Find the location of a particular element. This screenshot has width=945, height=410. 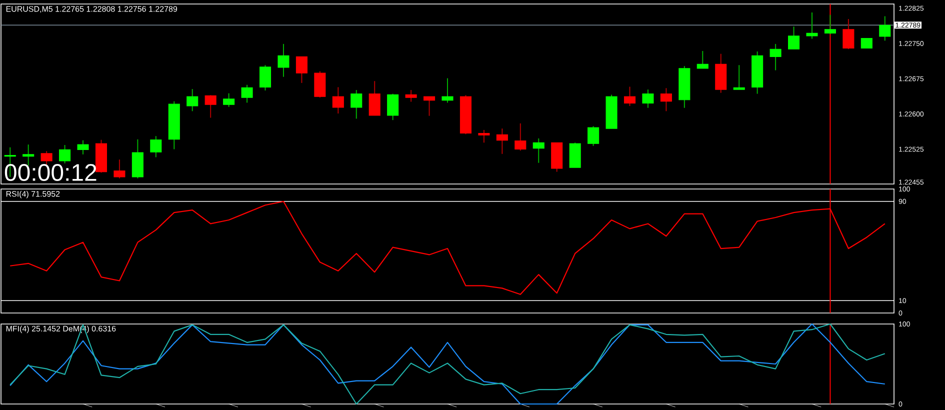

chart-title: RSI(4) 71.5952 is located at coordinates (33, 194).